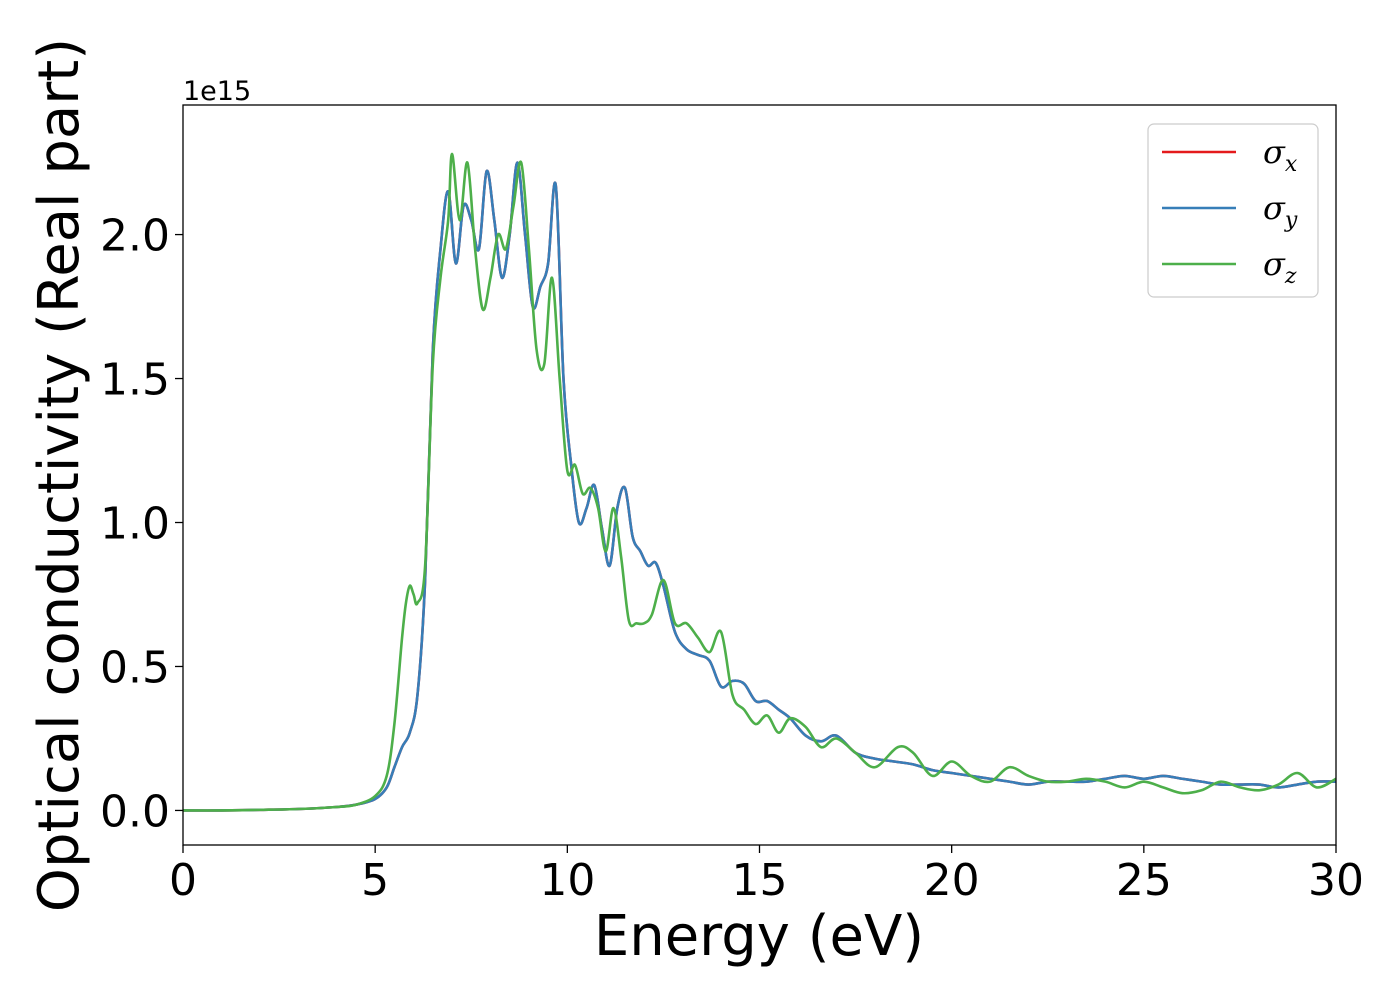 The height and width of the screenshot is (1000, 1400). Describe the element at coordinates (217, 91) in the screenshot. I see `y-offset-label: 1e15` at that location.